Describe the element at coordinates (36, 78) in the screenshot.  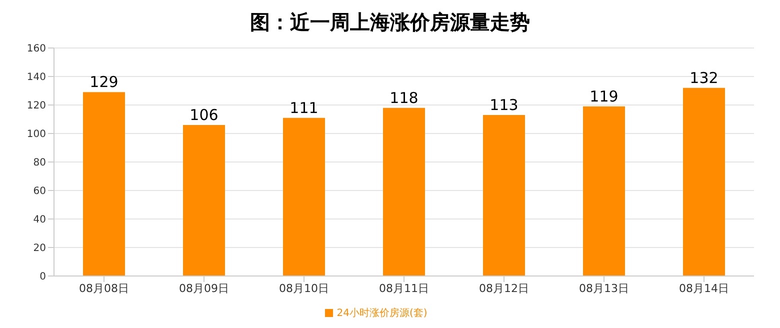
I see `y-tick-label: 140` at that location.